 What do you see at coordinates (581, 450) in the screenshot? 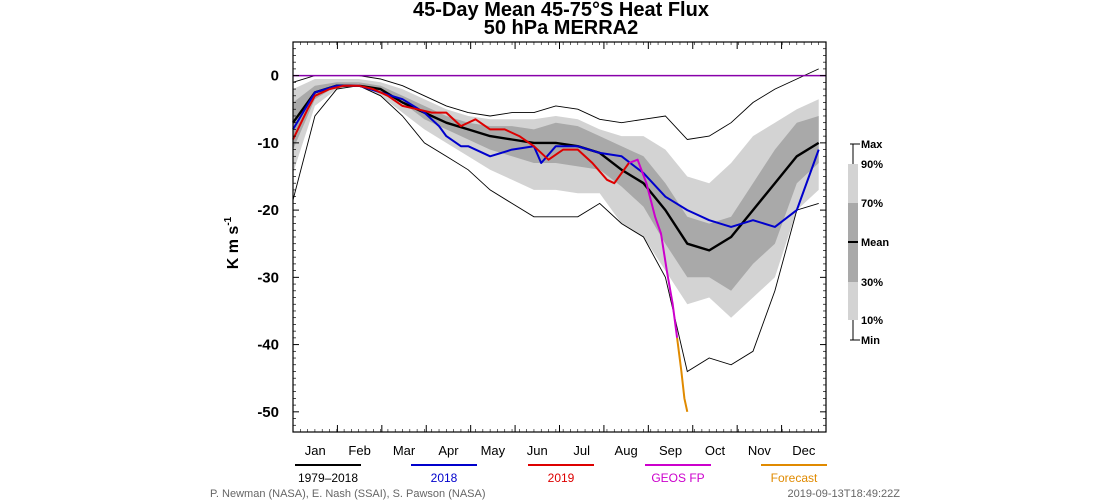
I see `month-label: Jul` at bounding box center [581, 450].